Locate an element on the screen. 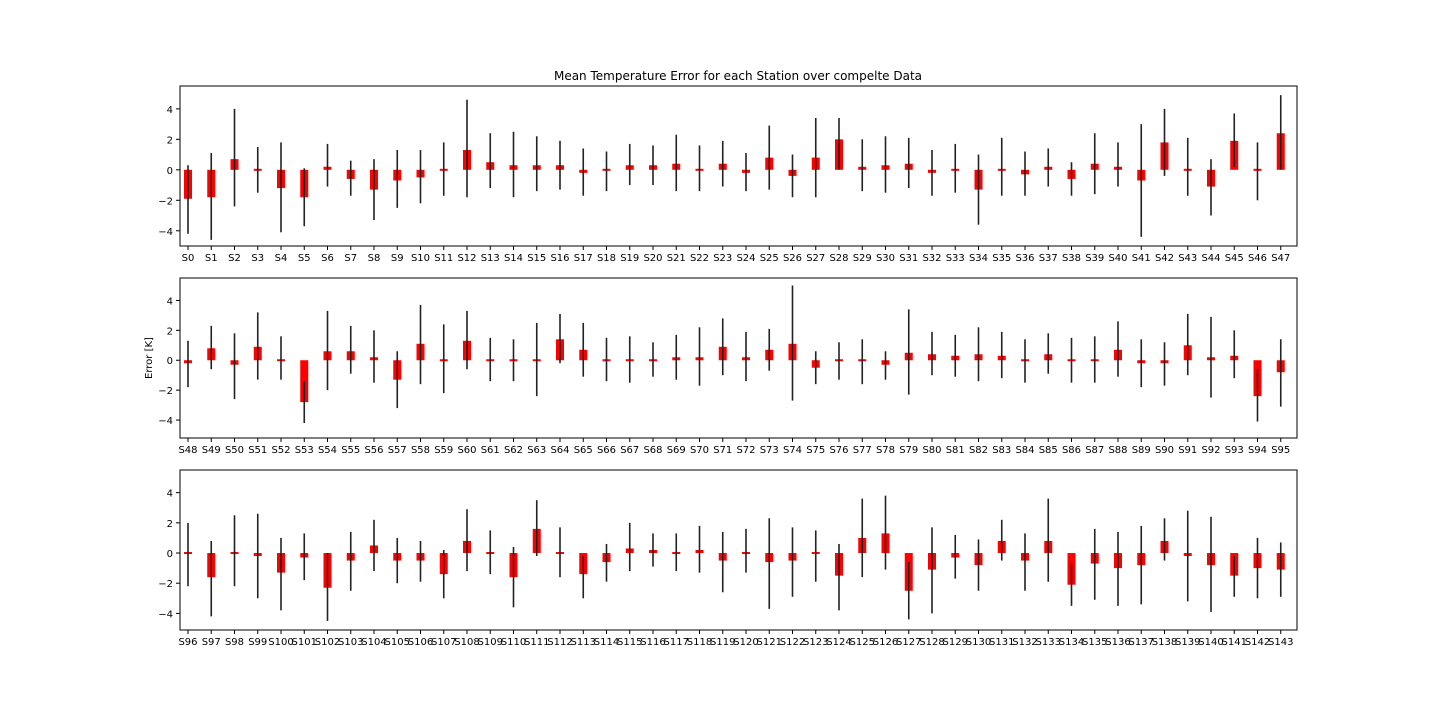  y-tick-label: −4 is located at coordinates (165, 614).